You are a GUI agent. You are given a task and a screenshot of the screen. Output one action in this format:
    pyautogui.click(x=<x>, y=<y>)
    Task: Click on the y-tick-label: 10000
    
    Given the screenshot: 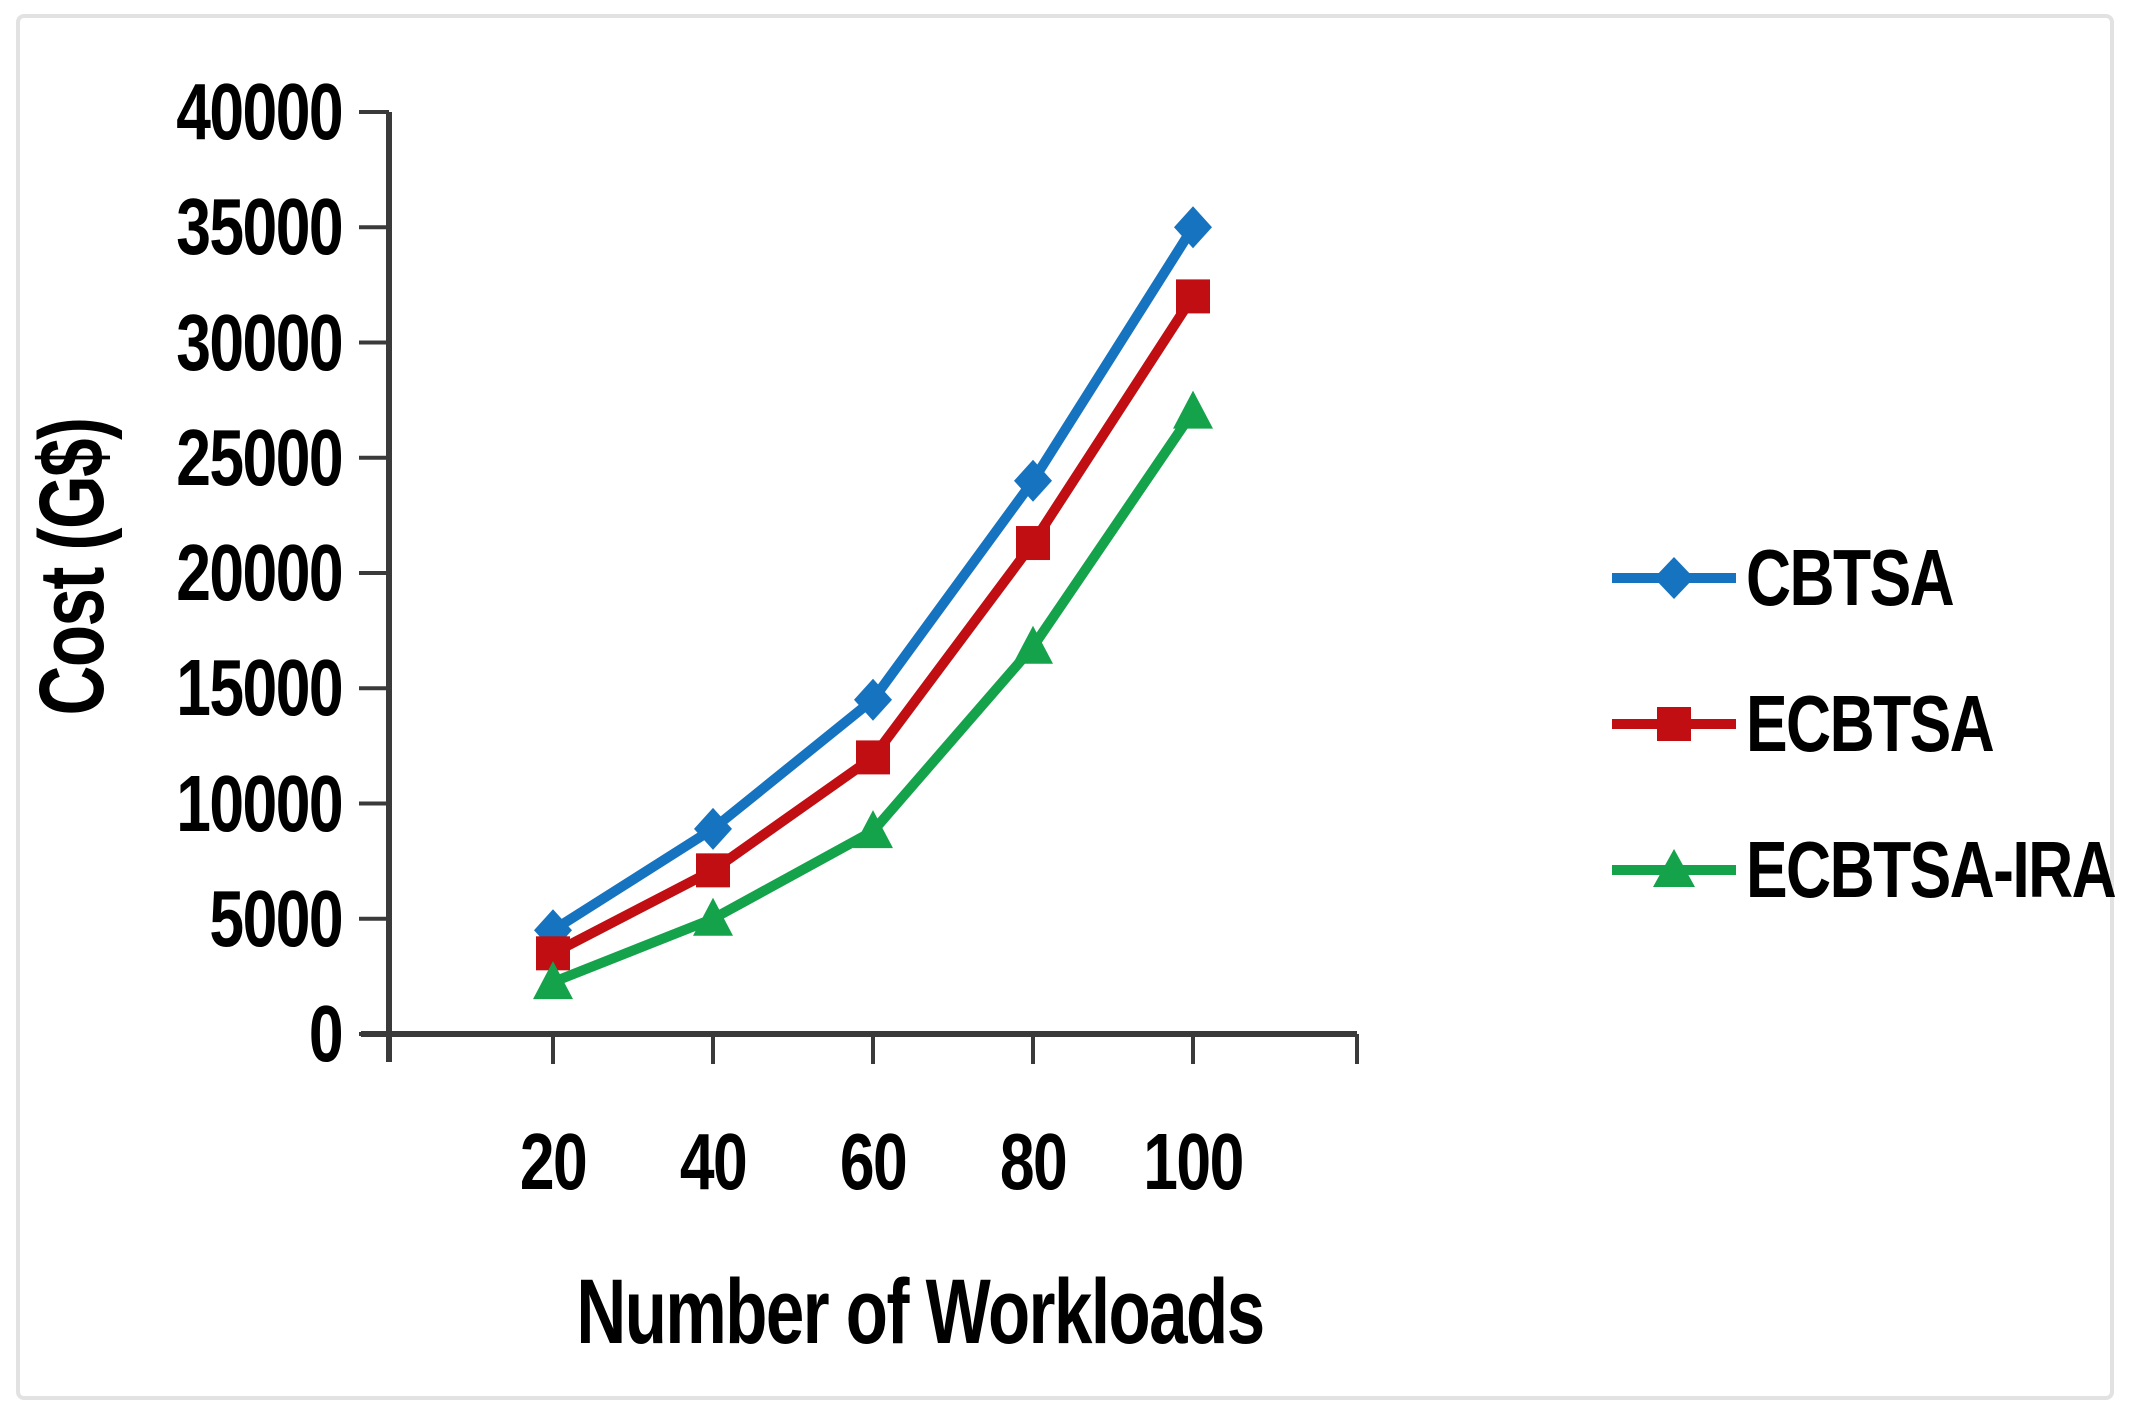 What is the action you would take?
    pyautogui.click(x=259, y=803)
    